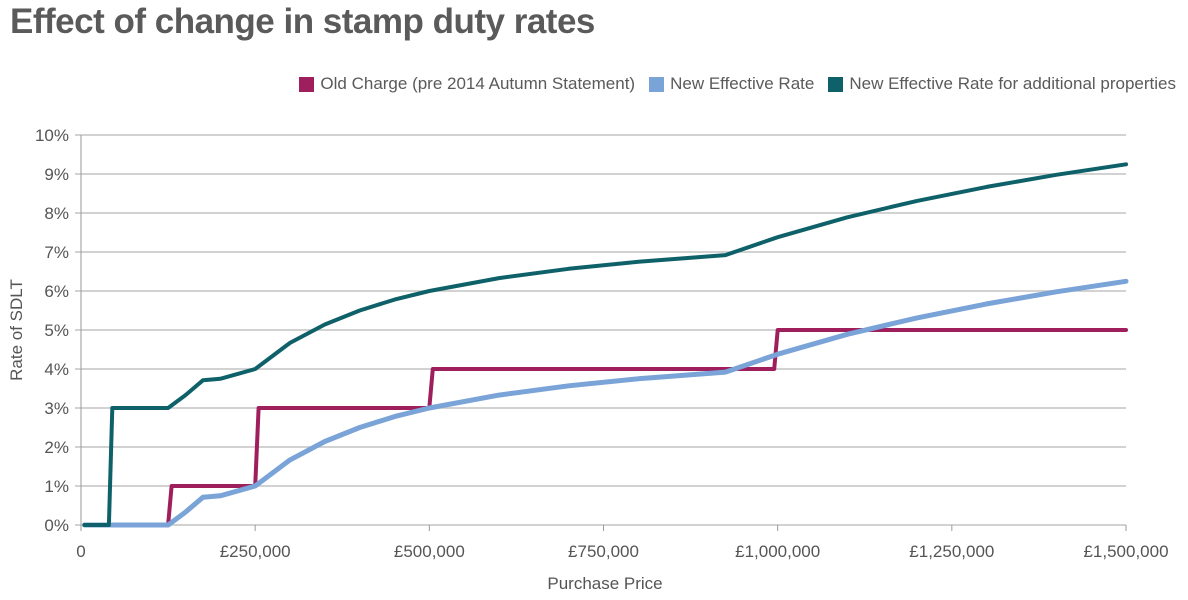  Describe the element at coordinates (657, 84) in the screenshot. I see `legend-swatch-new-effective-rate` at that location.